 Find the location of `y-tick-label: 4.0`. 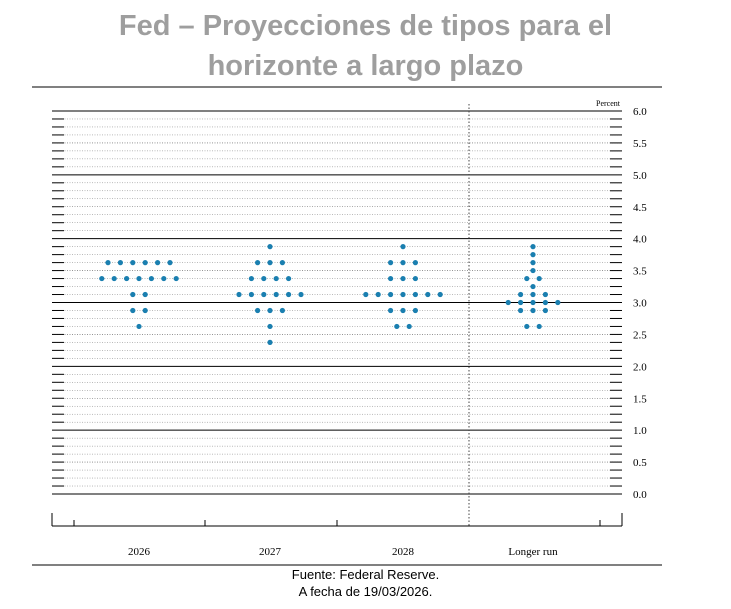

y-tick-label: 4.0 is located at coordinates (640, 240).